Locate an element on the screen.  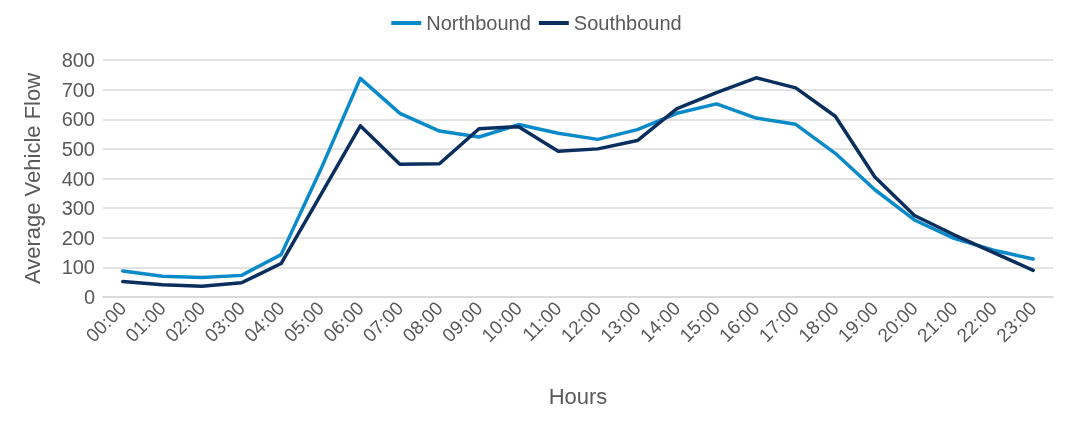
y-tick-label: 600 is located at coordinates (78, 119).